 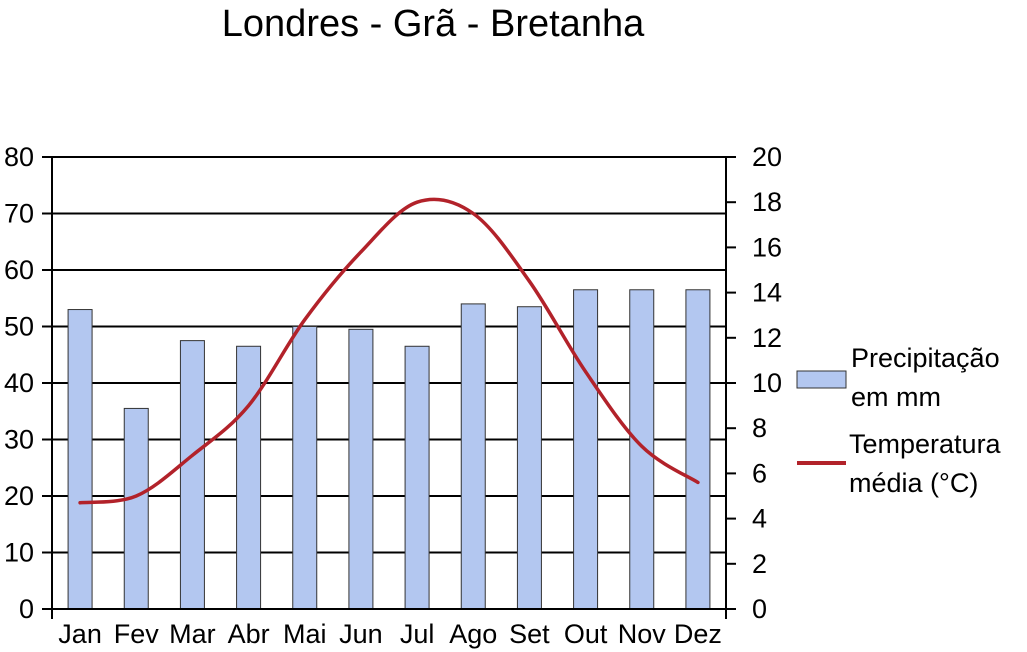 I want to click on left-tick-label: 40, so click(x=19, y=383).